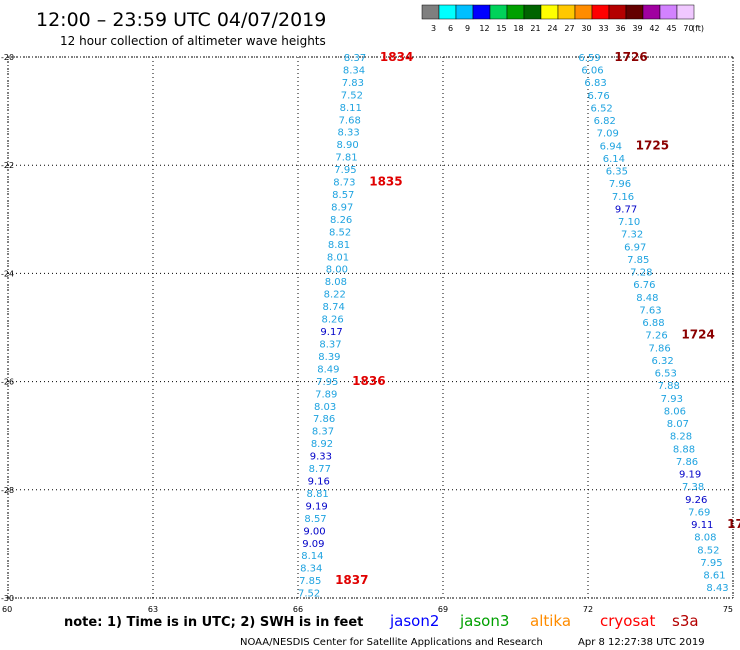 This screenshot has width=740, height=650. I want to click on wave-height-value: 9.17, so click(331, 332).